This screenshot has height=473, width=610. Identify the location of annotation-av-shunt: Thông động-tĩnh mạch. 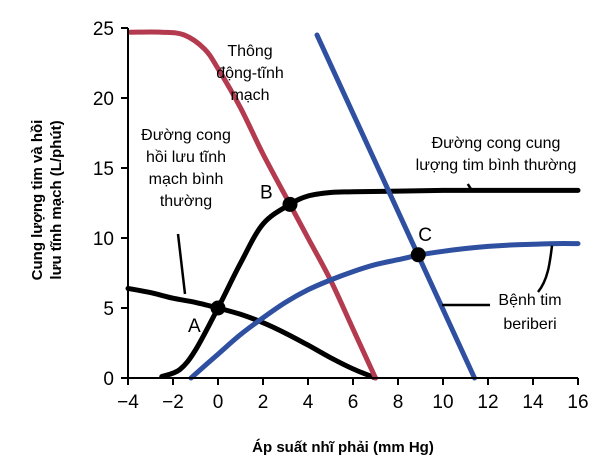
(250, 73).